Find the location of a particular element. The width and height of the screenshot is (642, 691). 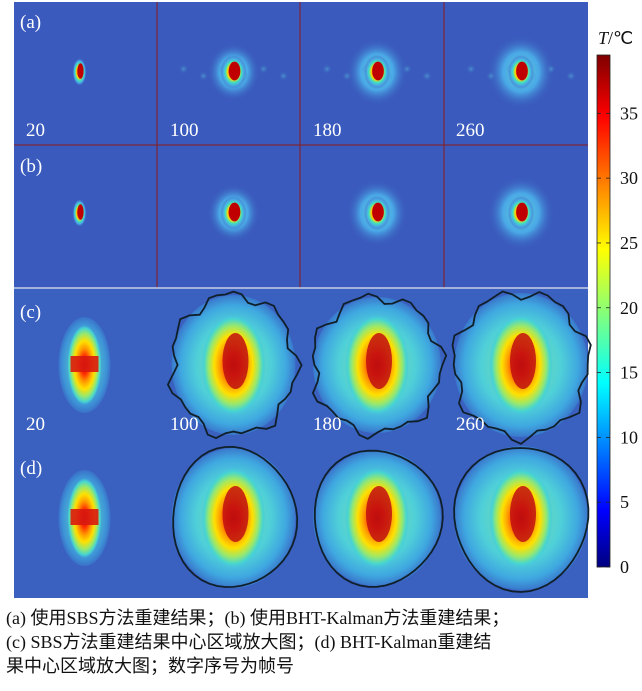

hot-band-c is located at coordinates (84, 364).